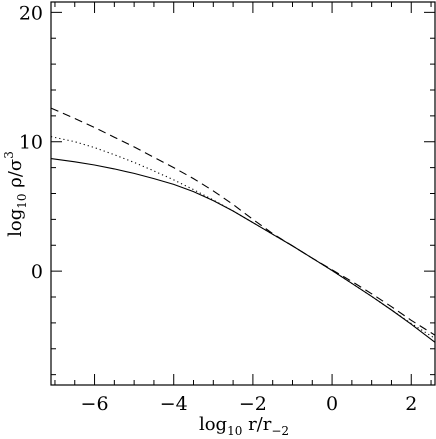  Describe the element at coordinates (244, 426) in the screenshot. I see `x-axis-title: log10 r/r−2` at that location.